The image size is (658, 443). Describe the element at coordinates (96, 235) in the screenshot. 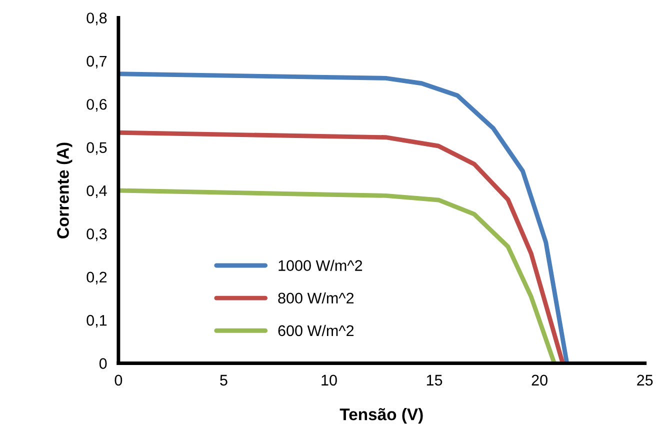

I see `y-tick-label: 0,3` at that location.